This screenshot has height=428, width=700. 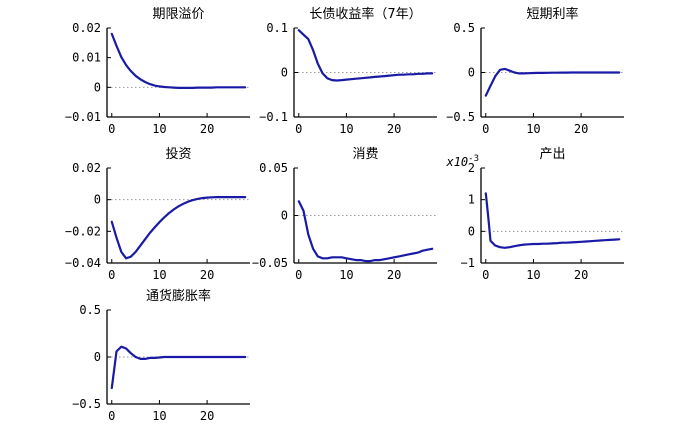 What do you see at coordinates (471, 200) in the screenshot?
I see `y-tick-label: 1` at bounding box center [471, 200].